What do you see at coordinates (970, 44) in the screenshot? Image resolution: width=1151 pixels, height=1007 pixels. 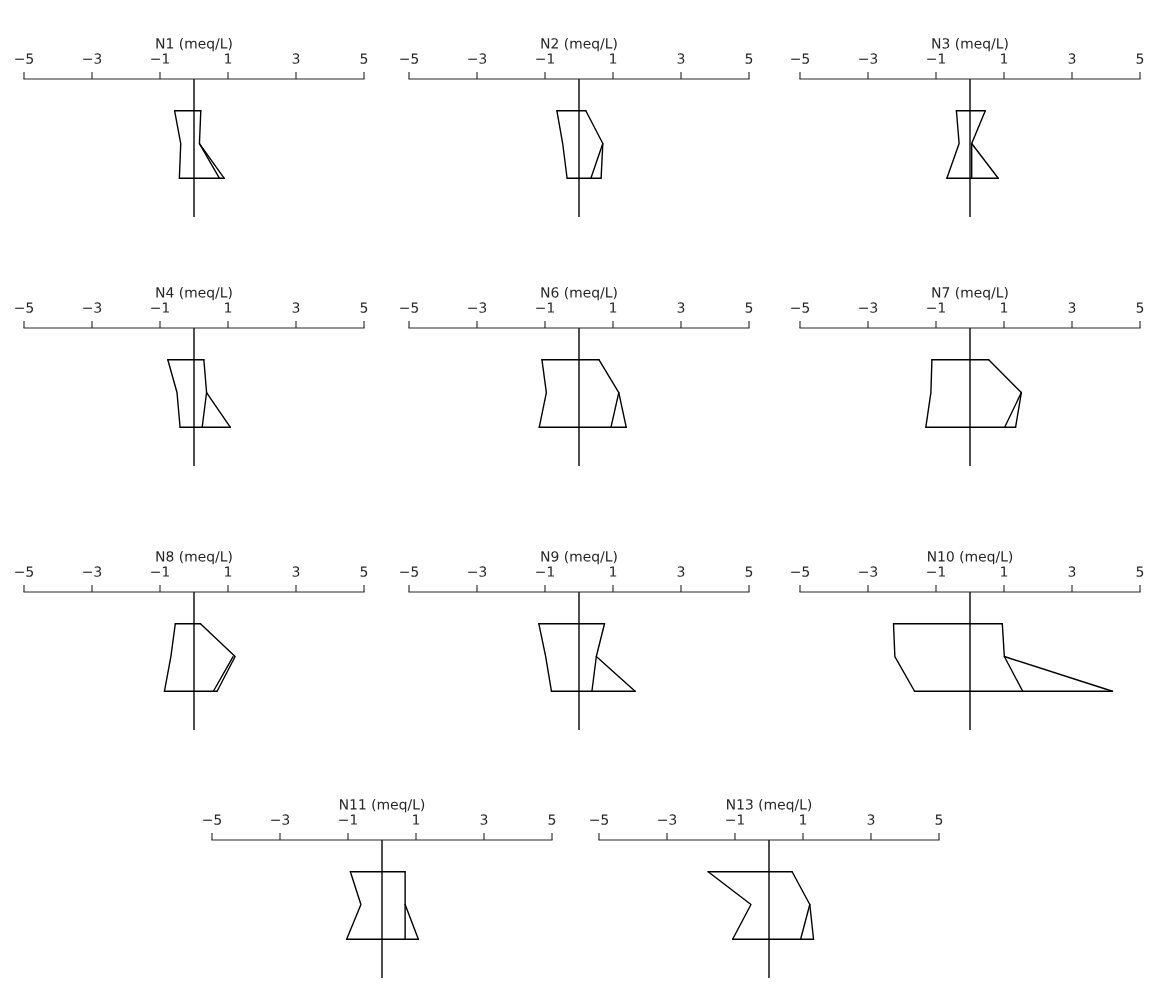 I see `chart-title: N3 (meq/L)` at bounding box center [970, 44].